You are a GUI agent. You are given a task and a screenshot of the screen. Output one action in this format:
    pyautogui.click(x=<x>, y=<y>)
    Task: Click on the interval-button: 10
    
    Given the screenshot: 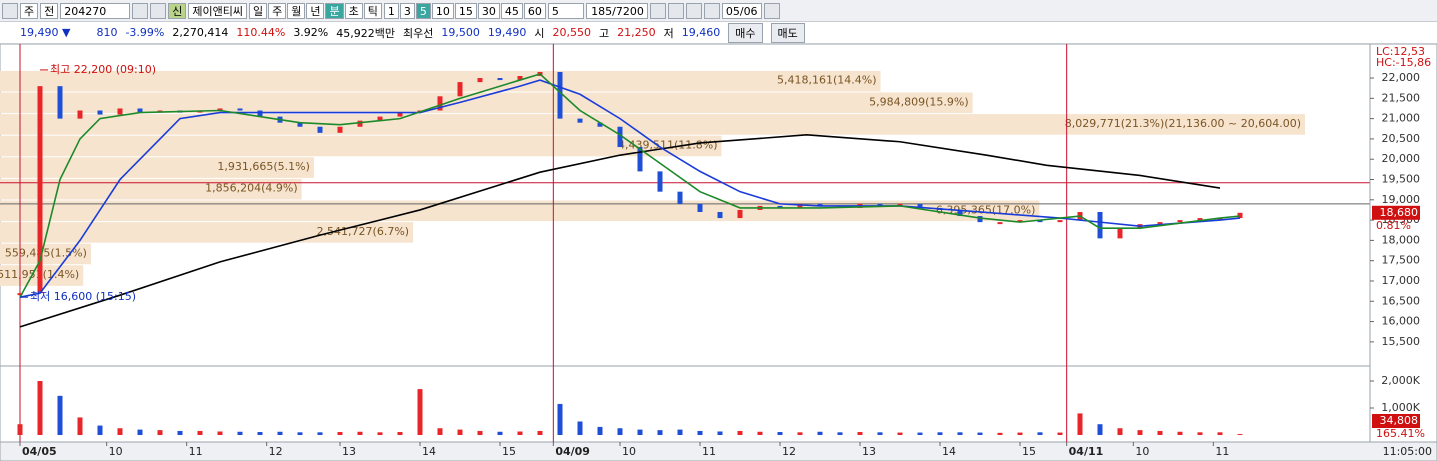 What is the action you would take?
    pyautogui.click(x=442, y=10)
    